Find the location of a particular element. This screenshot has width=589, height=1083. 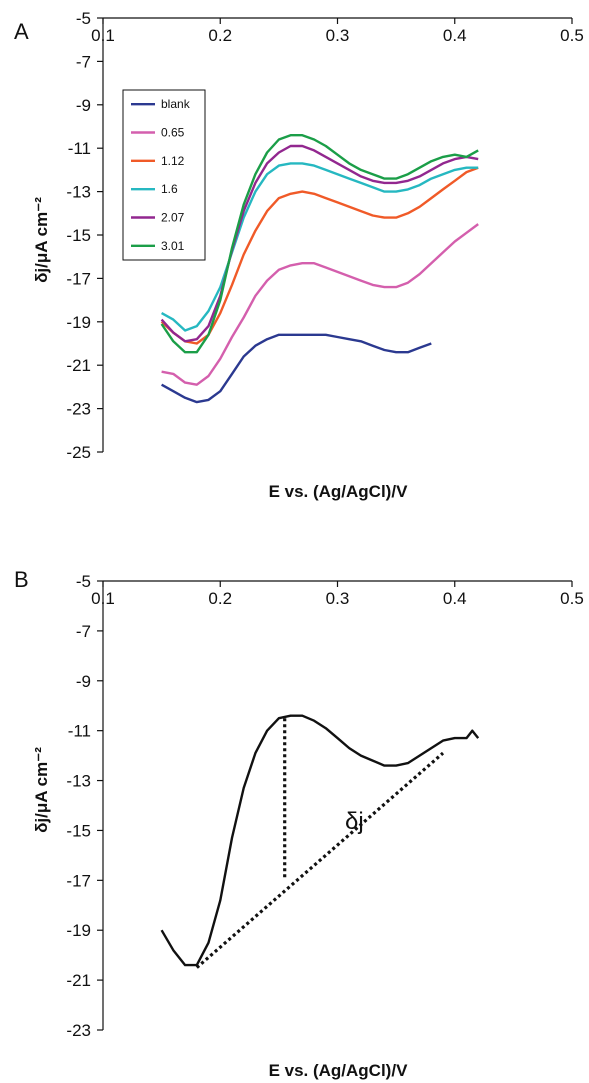

delta-j-annotation: δj is located at coordinates (354, 821).